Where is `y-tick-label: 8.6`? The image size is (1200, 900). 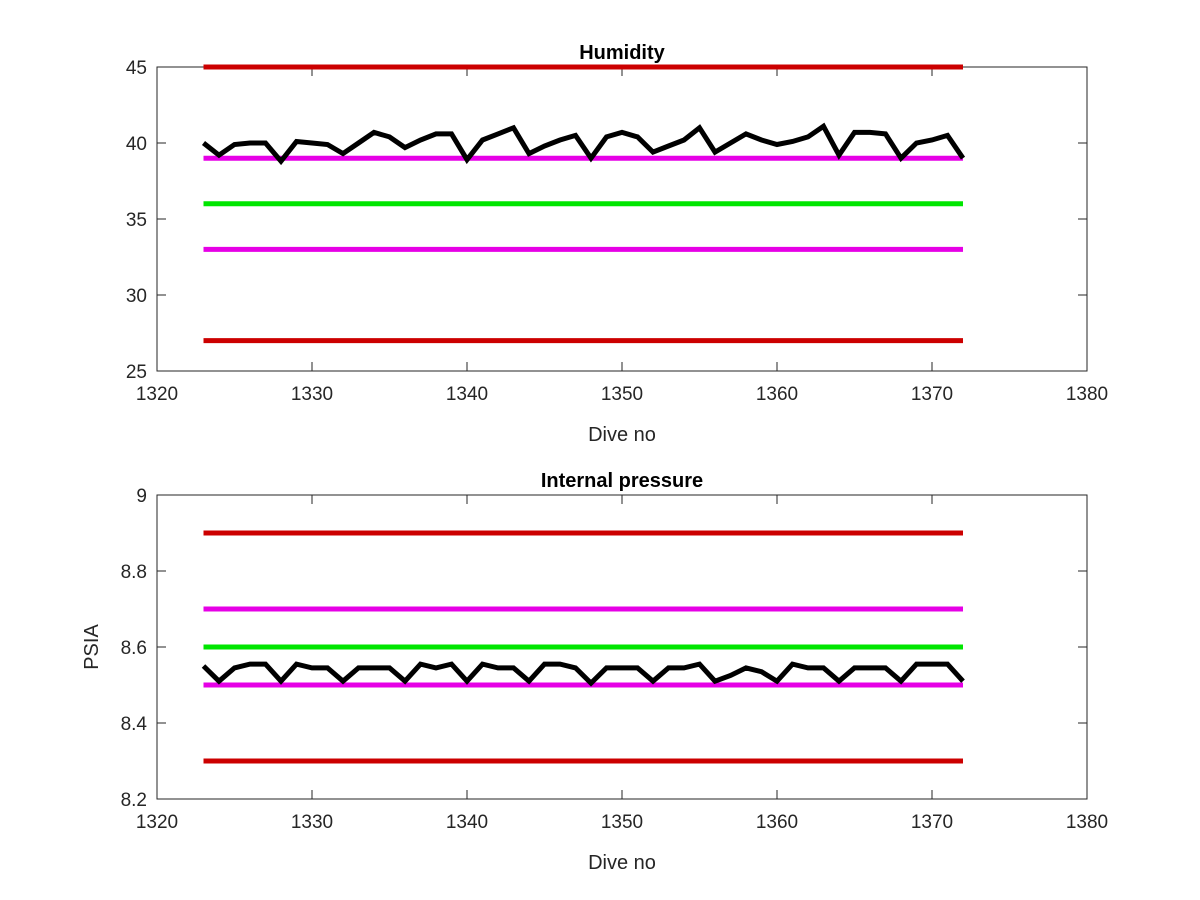
y-tick-label: 8.6 is located at coordinates (134, 648).